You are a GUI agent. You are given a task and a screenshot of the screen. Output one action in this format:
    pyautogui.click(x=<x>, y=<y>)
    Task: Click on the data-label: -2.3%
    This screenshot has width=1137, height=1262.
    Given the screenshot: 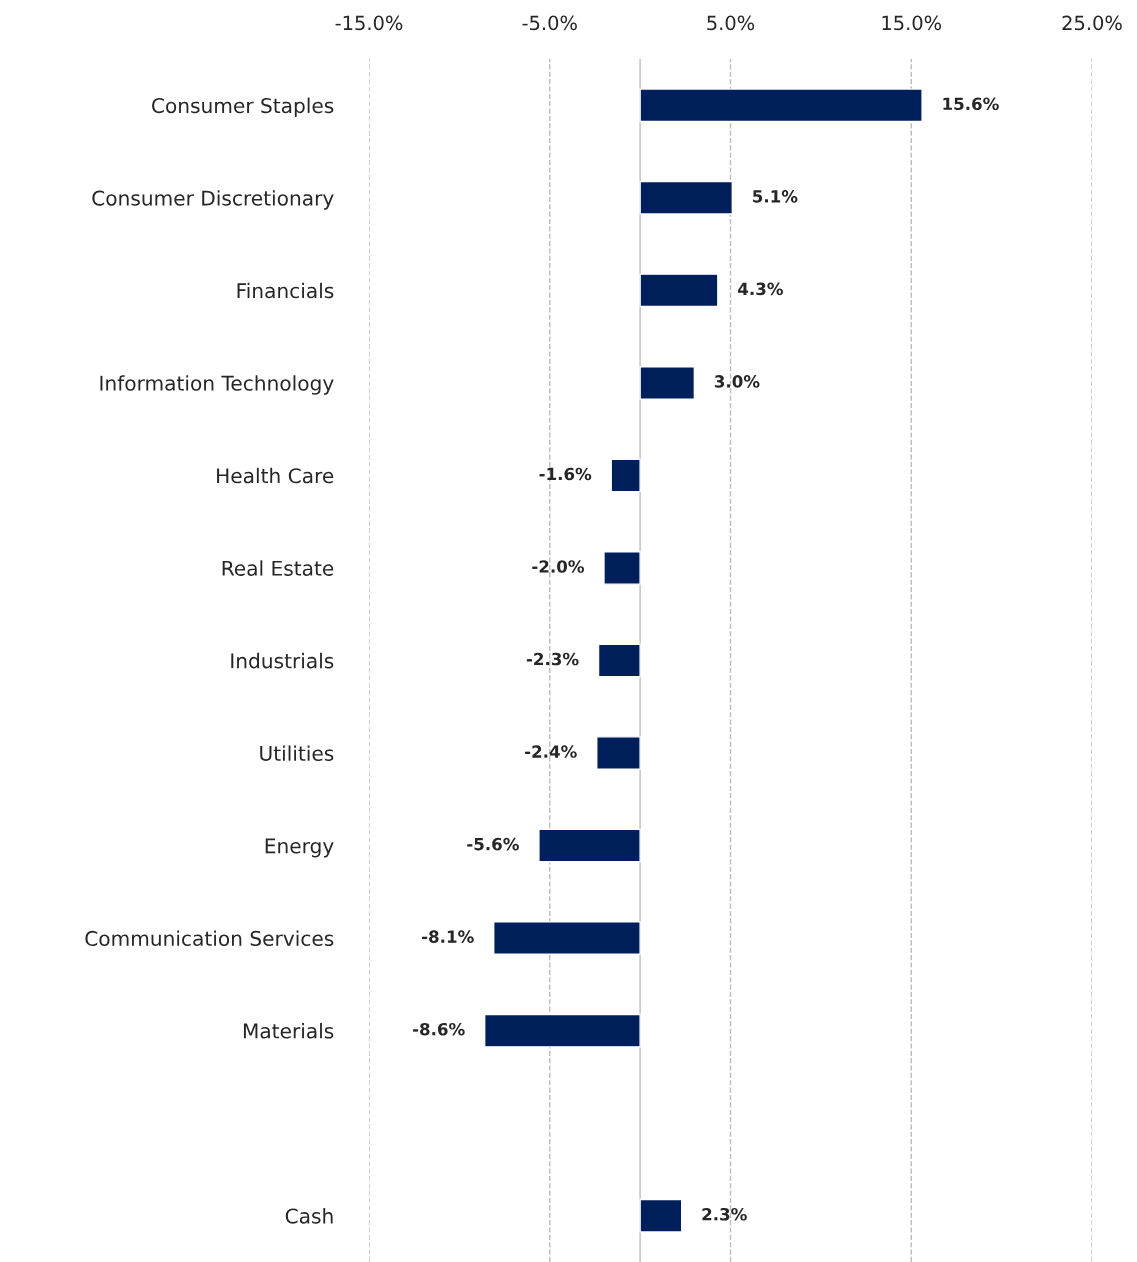 What is the action you would take?
    pyautogui.click(x=552, y=659)
    